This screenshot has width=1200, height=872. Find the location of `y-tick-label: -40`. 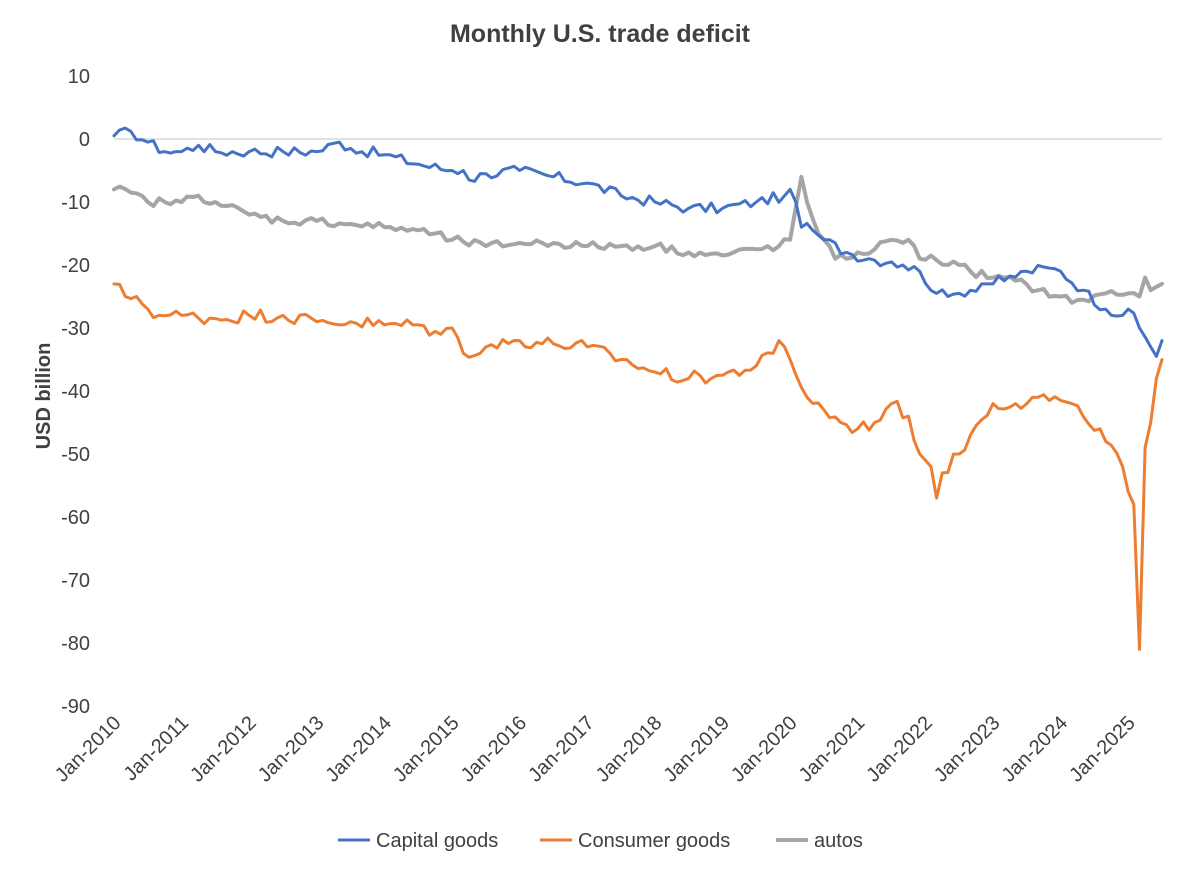

y-tick-label: -40 is located at coordinates (75, 392).